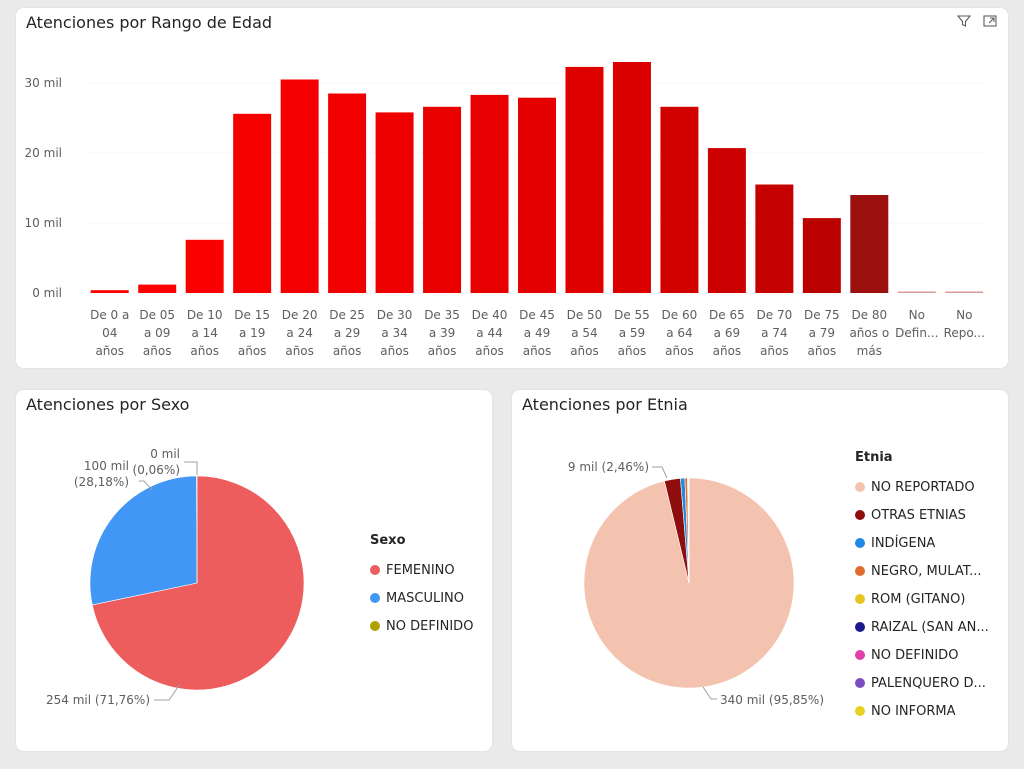 This screenshot has height=769, width=1024. What do you see at coordinates (430, 626) in the screenshot?
I see `legend-label: NO DEFINIDO` at bounding box center [430, 626].